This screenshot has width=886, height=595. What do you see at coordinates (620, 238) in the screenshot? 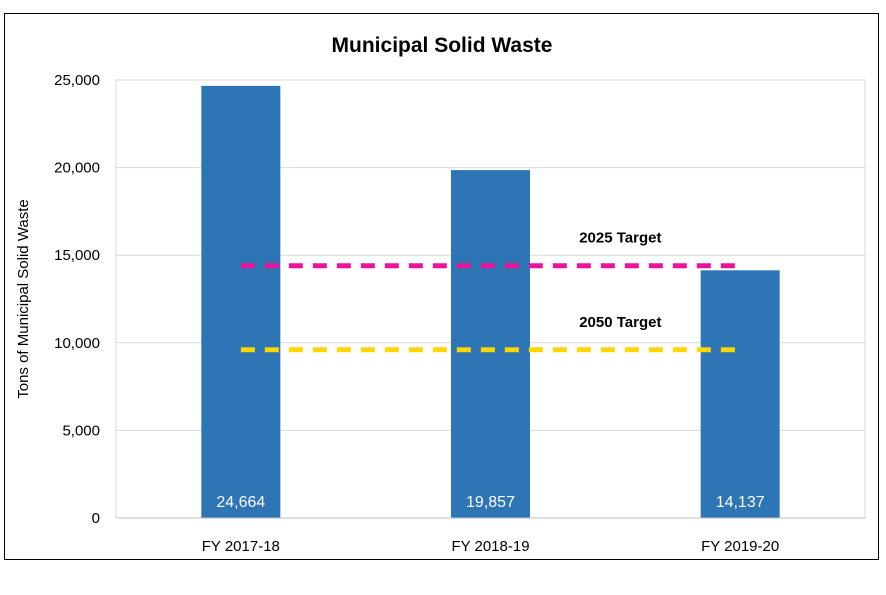
I see `target-label: 2025 Target` at bounding box center [620, 238].